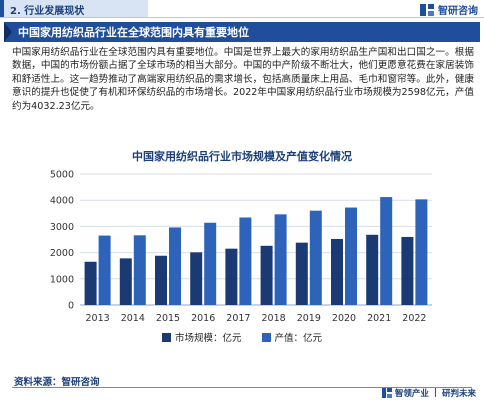 This screenshot has width=484, height=400. What do you see at coordinates (242, 387) in the screenshot?
I see `footer-divider` at bounding box center [242, 387].